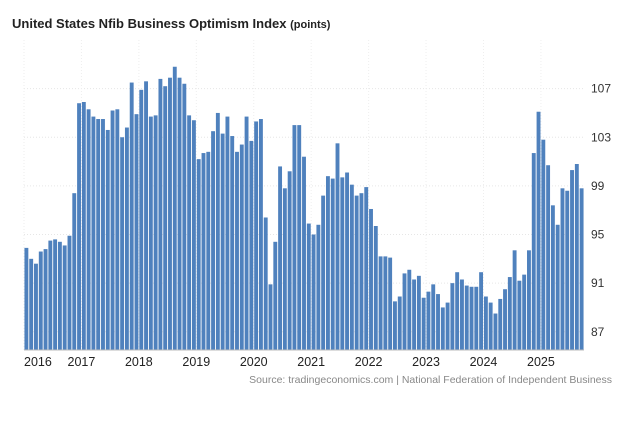 The image size is (624, 426). I want to click on x-axis-ticks: 2016 2017 2018 2019 2020 2021 2022 2023 2024 2025, so click(289, 362).